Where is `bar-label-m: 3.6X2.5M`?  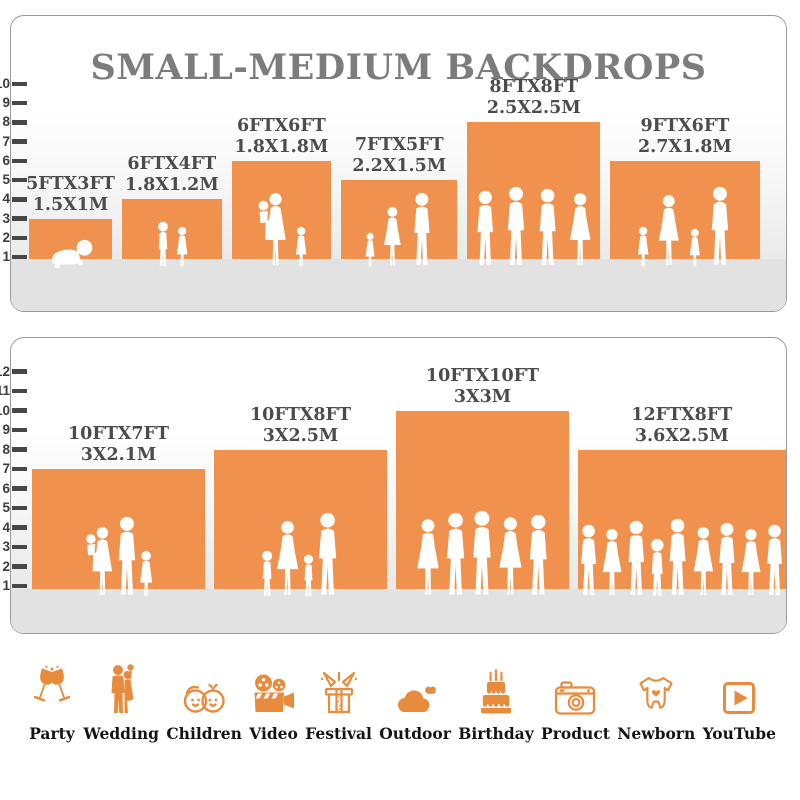
bar-label-m: 3.6X2.5M is located at coordinates (681, 435).